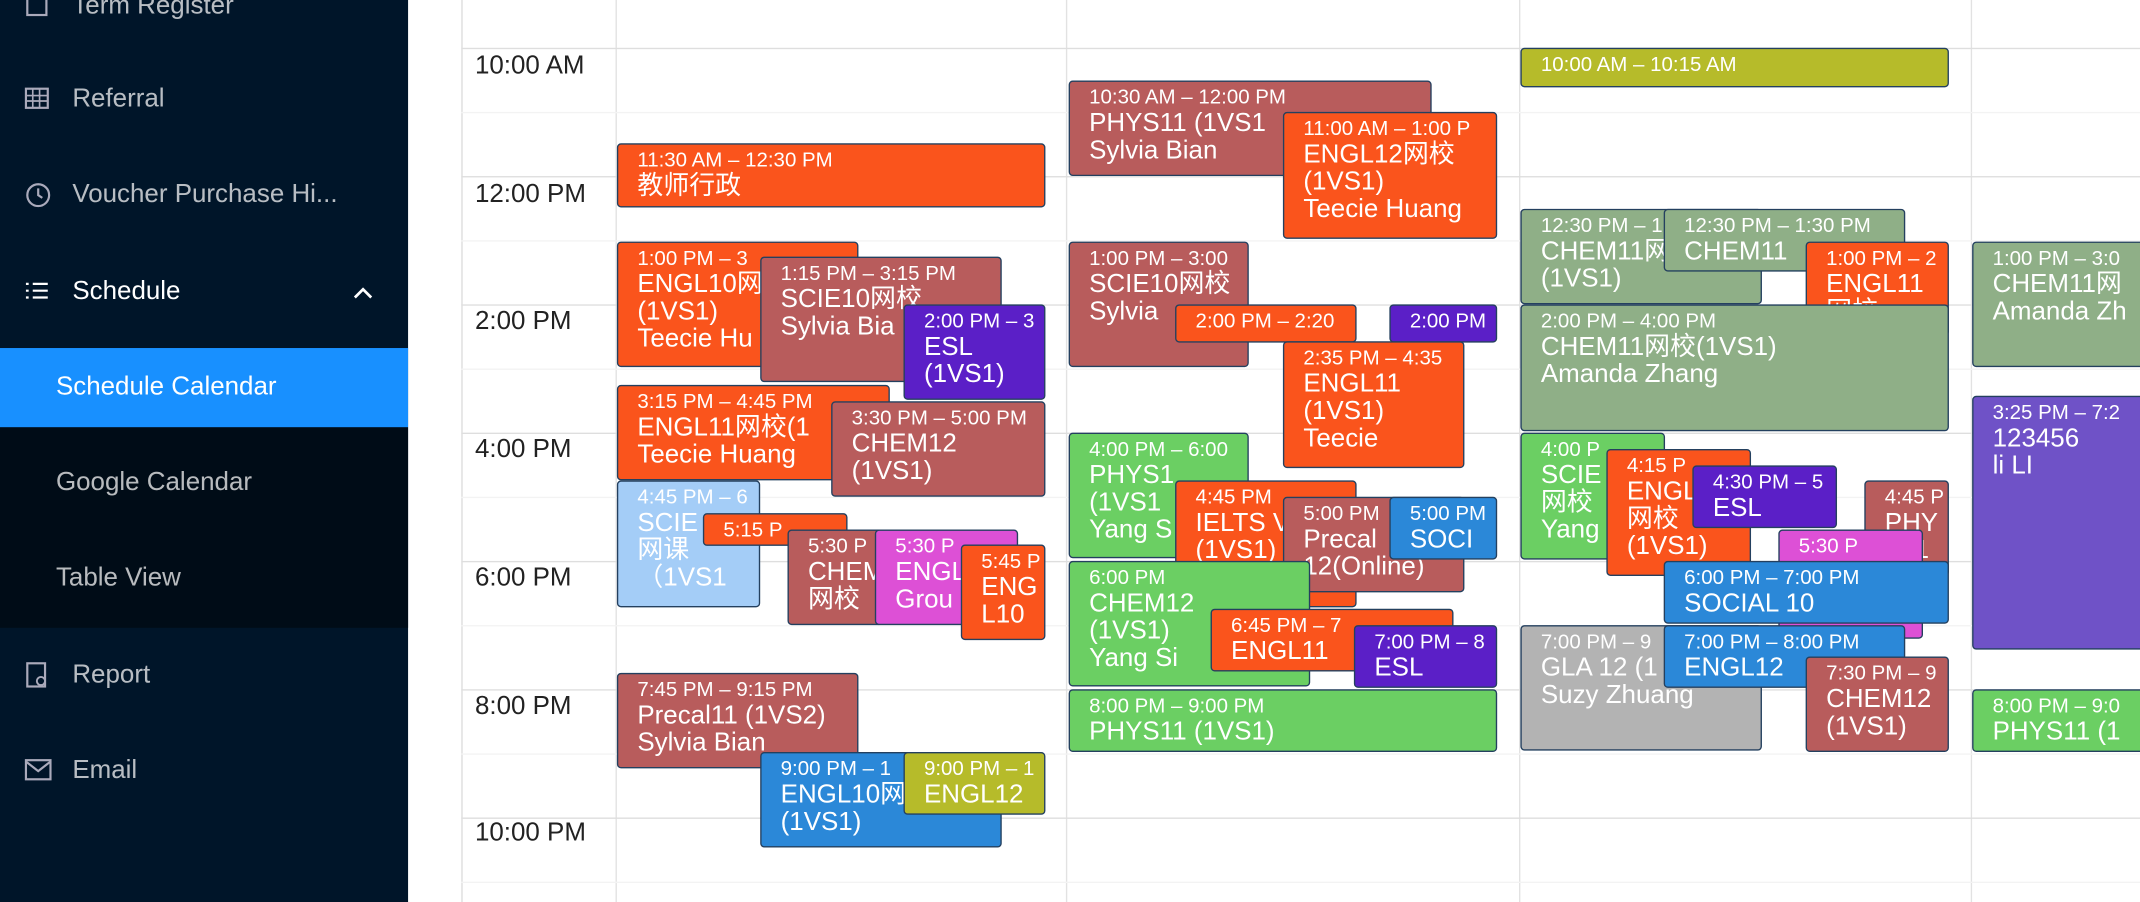 Image resolution: width=2140 pixels, height=902 pixels. I want to click on event: 7:00 PM – 8:00 PM ENGL12, so click(1784, 656).